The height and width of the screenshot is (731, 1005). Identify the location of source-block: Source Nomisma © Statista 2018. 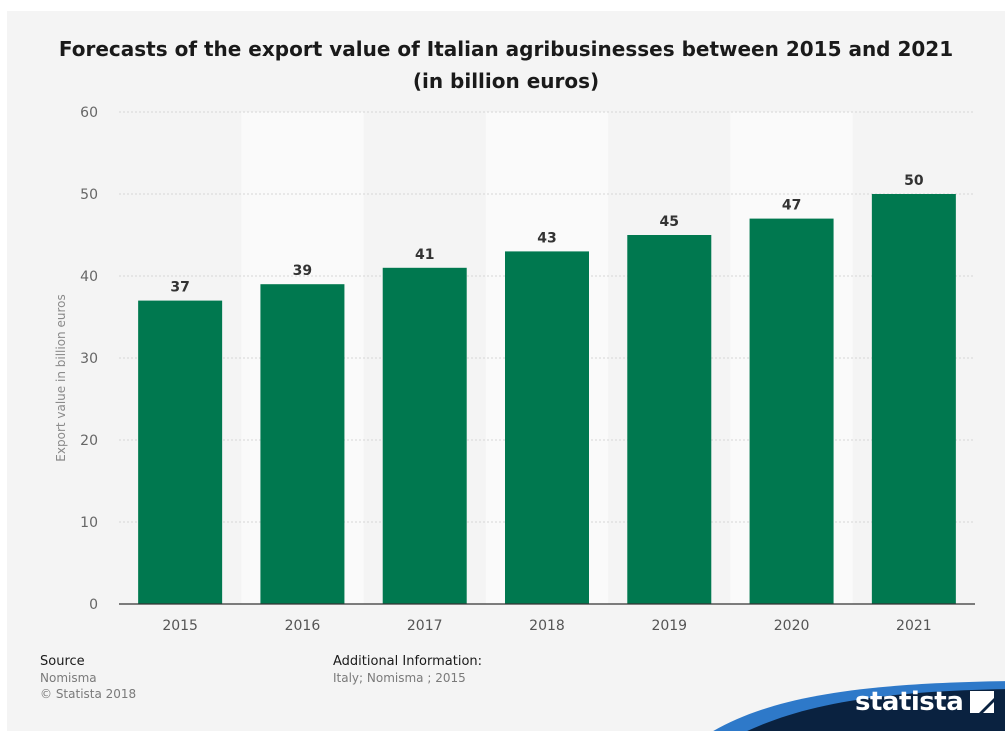
(88, 678).